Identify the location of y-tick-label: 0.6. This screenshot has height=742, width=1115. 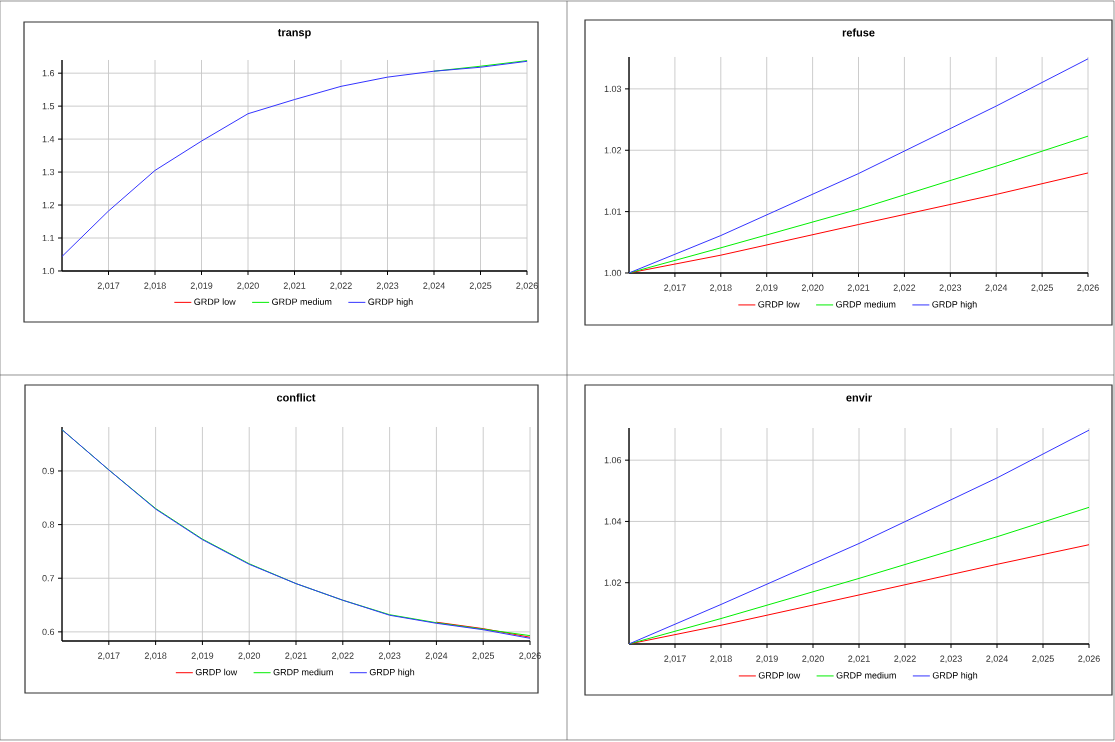
(48, 632).